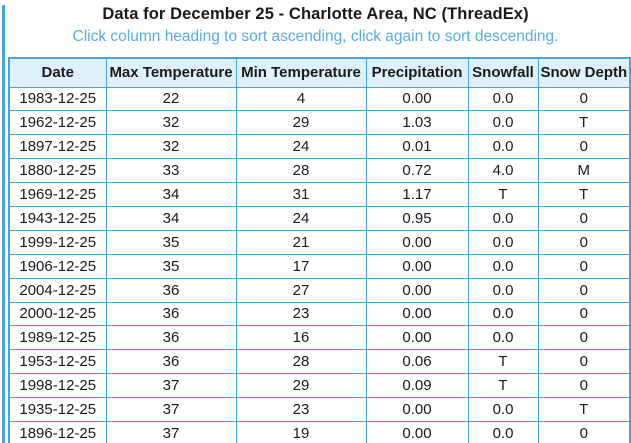  Describe the element at coordinates (503, 72) in the screenshot. I see `column-header-snowfall: Snowfall` at that location.